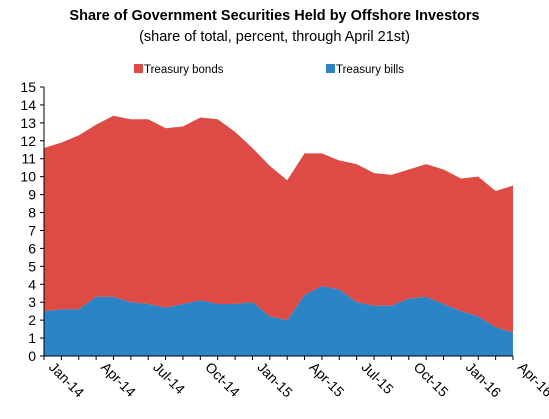 This screenshot has width=549, height=419. What do you see at coordinates (32, 338) in the screenshot?
I see `y-tick-label: 1` at bounding box center [32, 338].